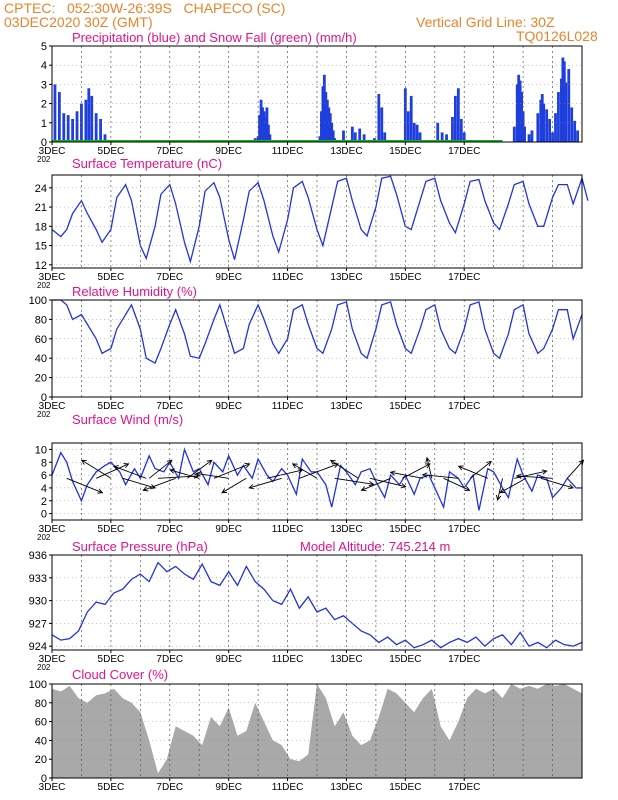 Image resolution: width=618 pixels, height=800 pixels. Describe the element at coordinates (41, 189) in the screenshot. I see `y-tick-label: 24` at that location.